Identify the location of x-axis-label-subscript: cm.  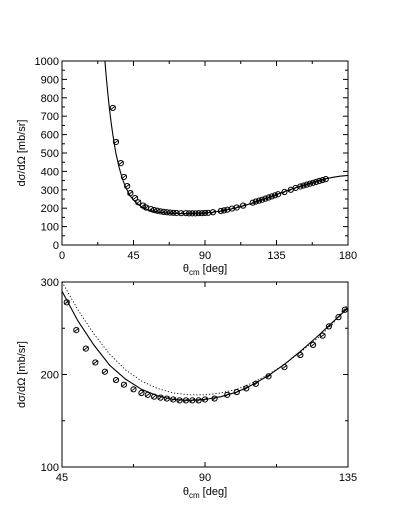
(194, 272).